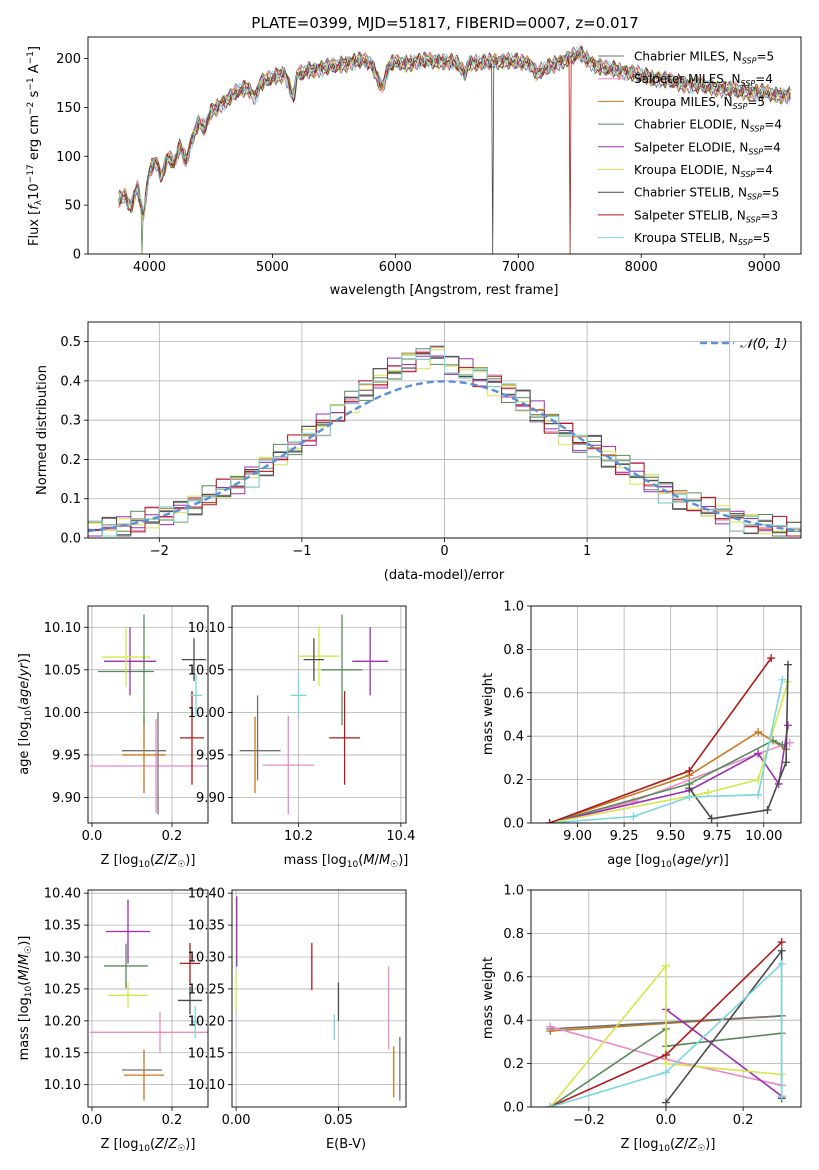 This screenshot has width=819, height=1170. What do you see at coordinates (488, 998) in the screenshot?
I see `p7-ylabel: mass weight` at bounding box center [488, 998].